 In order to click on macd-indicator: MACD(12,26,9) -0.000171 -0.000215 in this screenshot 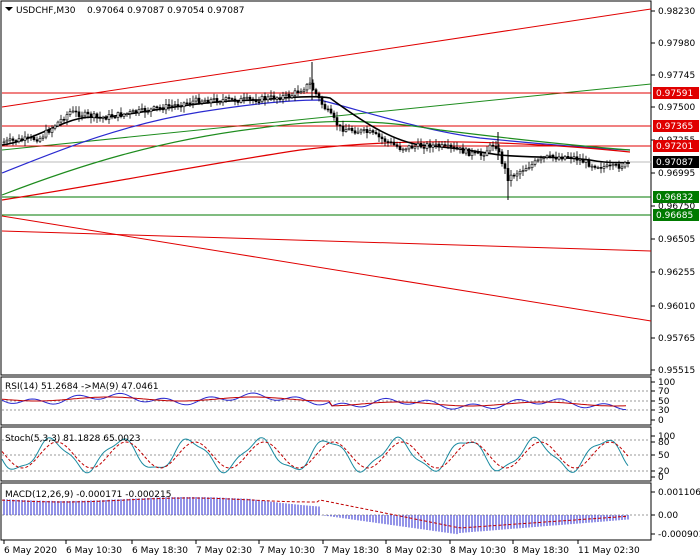, I will do `click(326, 512)`.